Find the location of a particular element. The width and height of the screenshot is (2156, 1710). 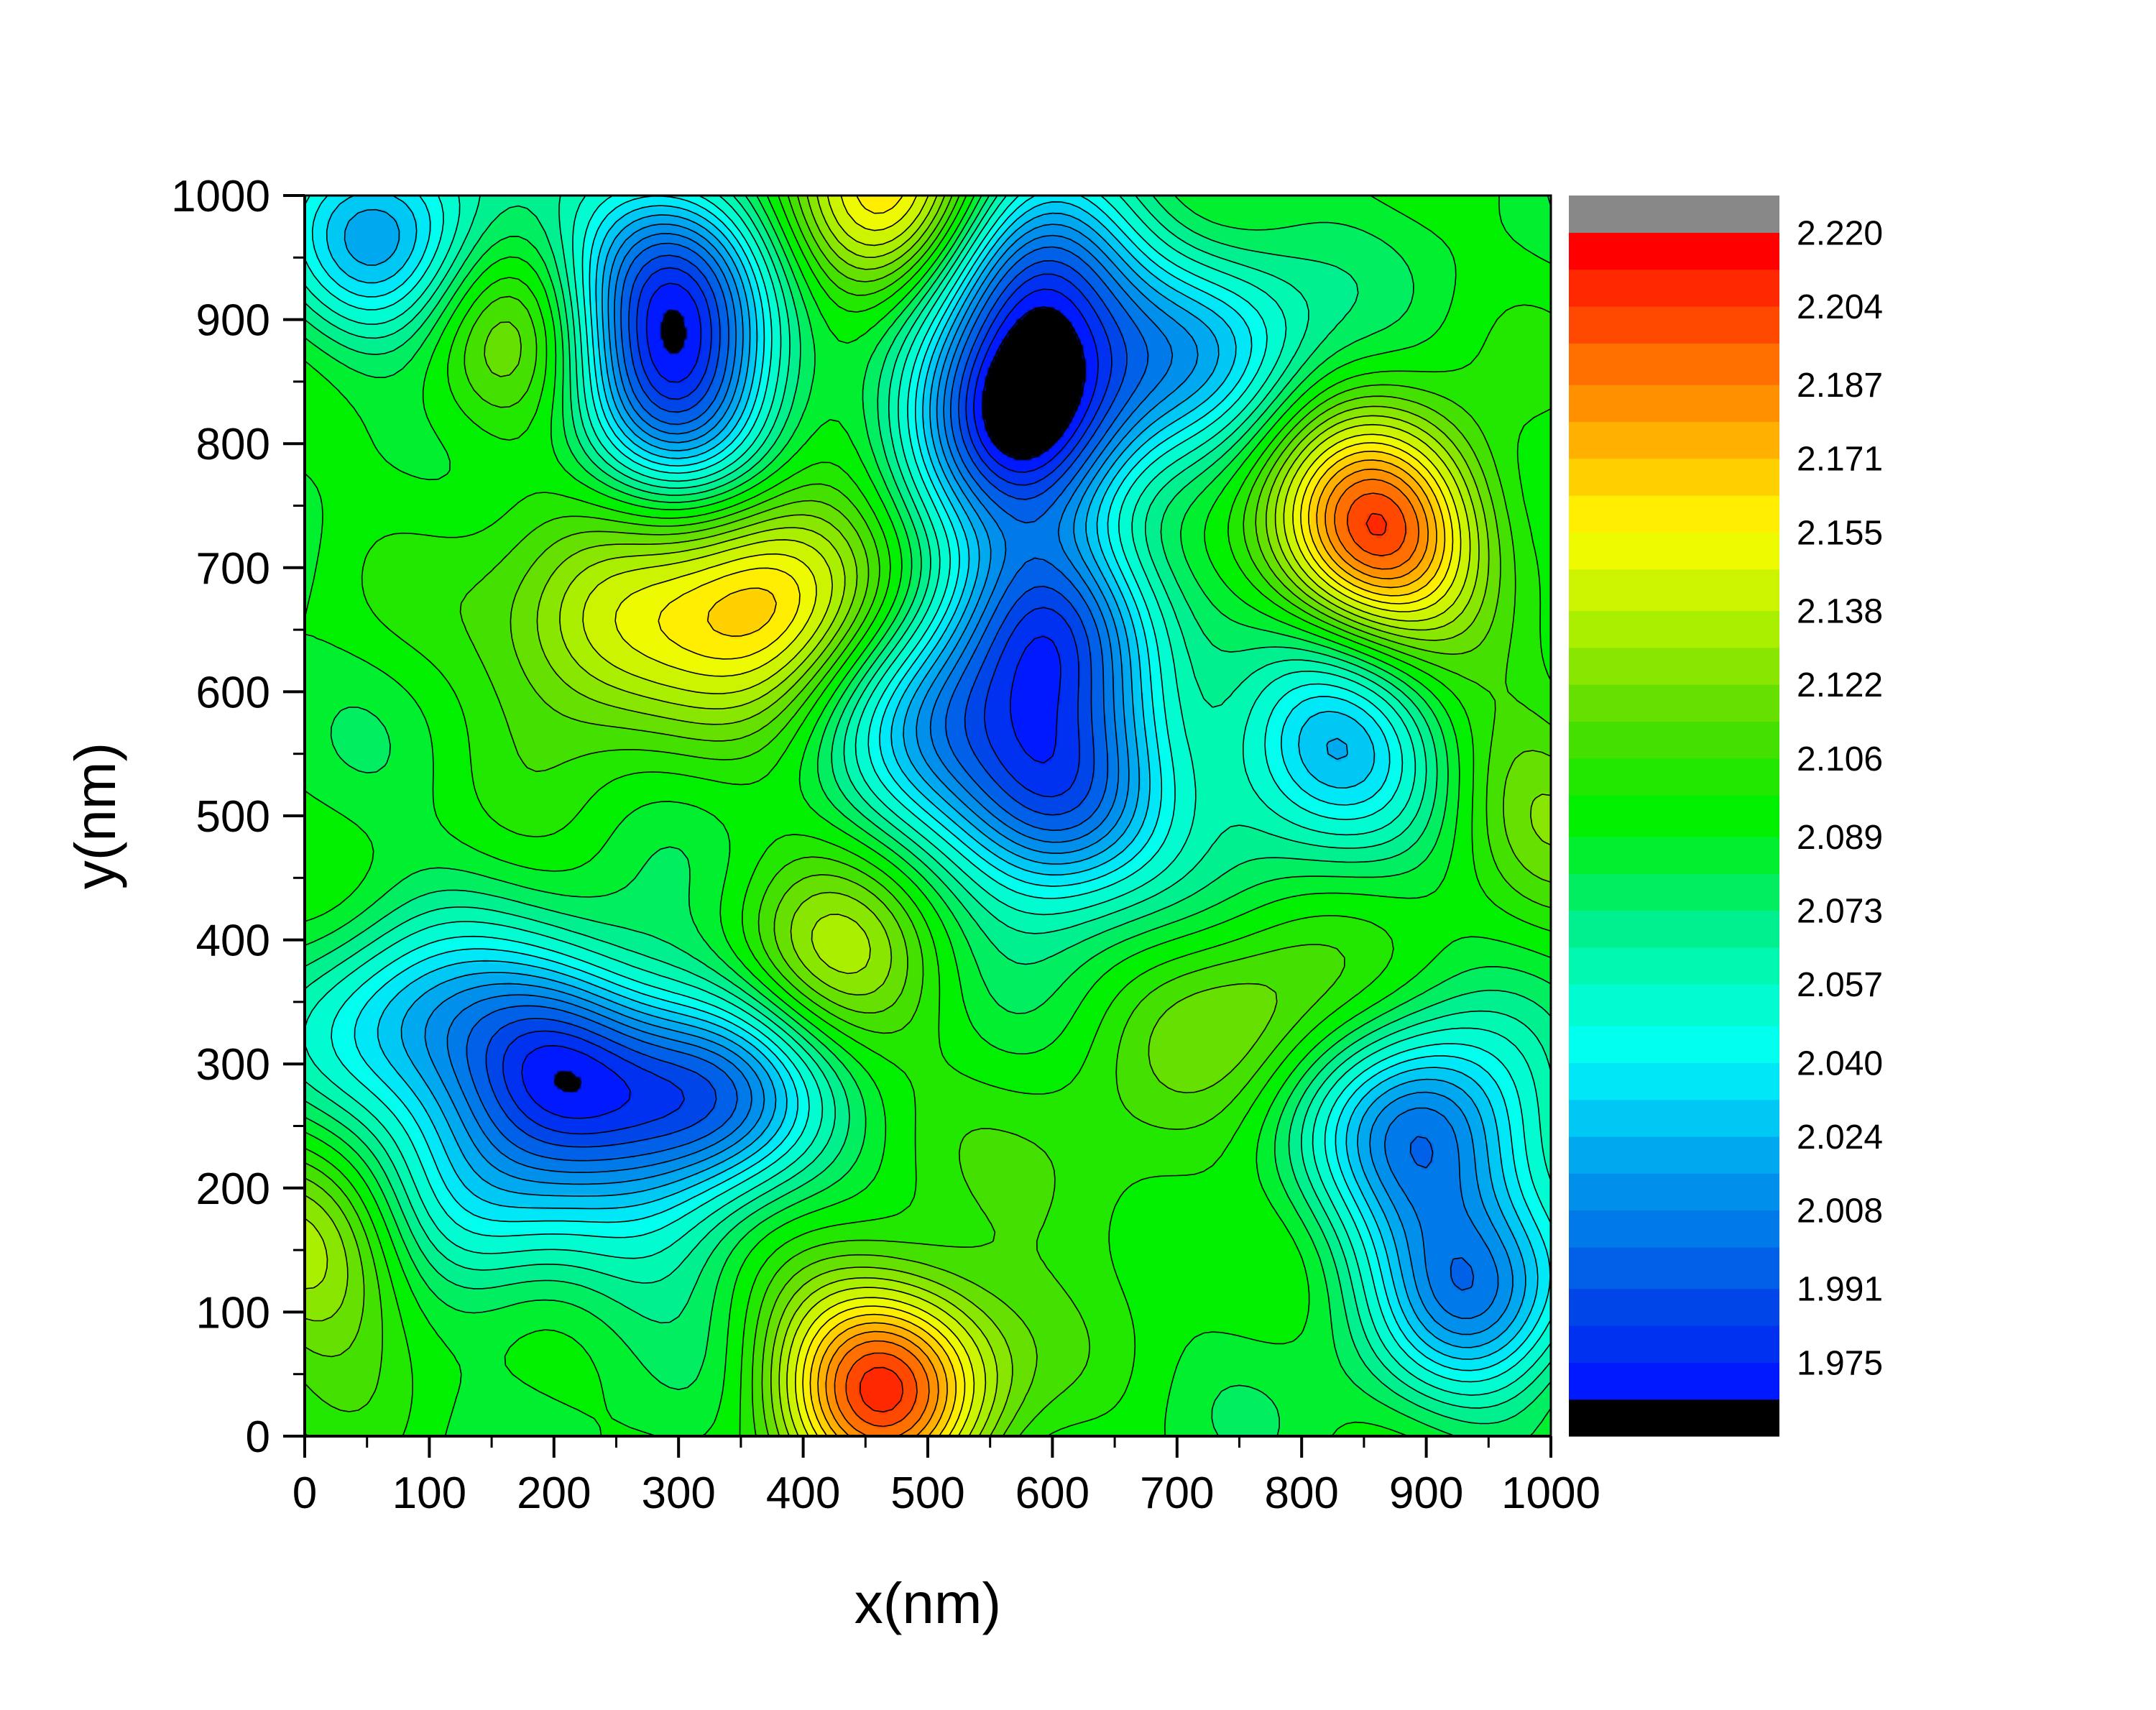

x-tick-label: 300 is located at coordinates (678, 1493).